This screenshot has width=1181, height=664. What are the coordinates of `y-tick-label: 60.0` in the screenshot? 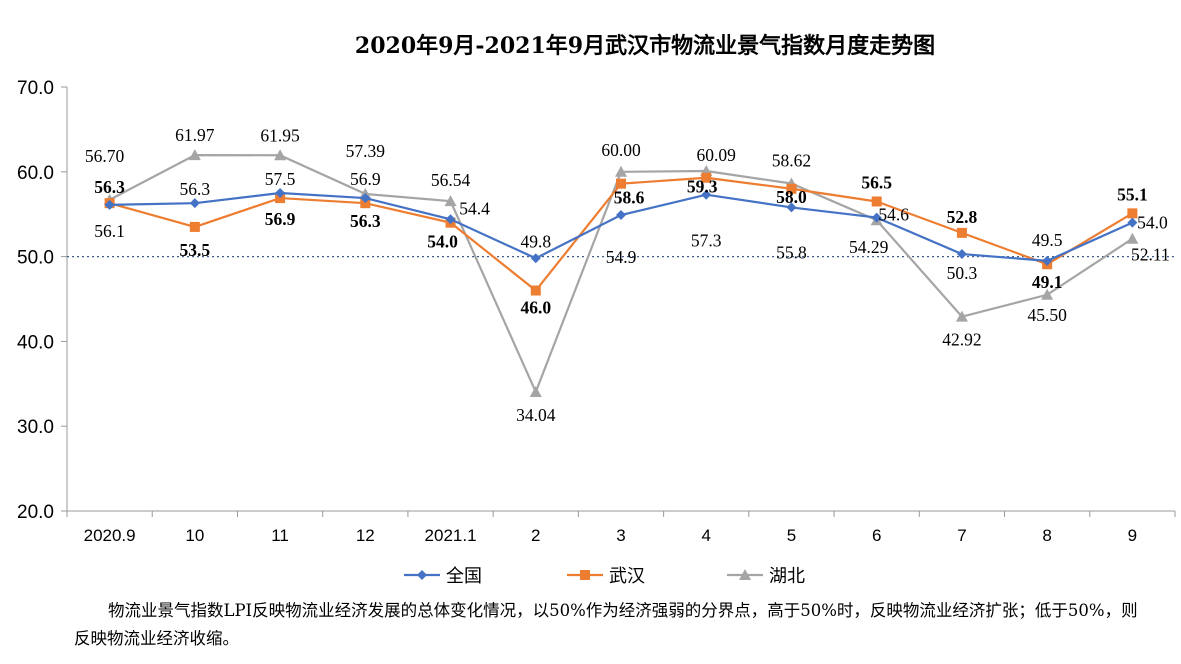 It's located at (35, 173).